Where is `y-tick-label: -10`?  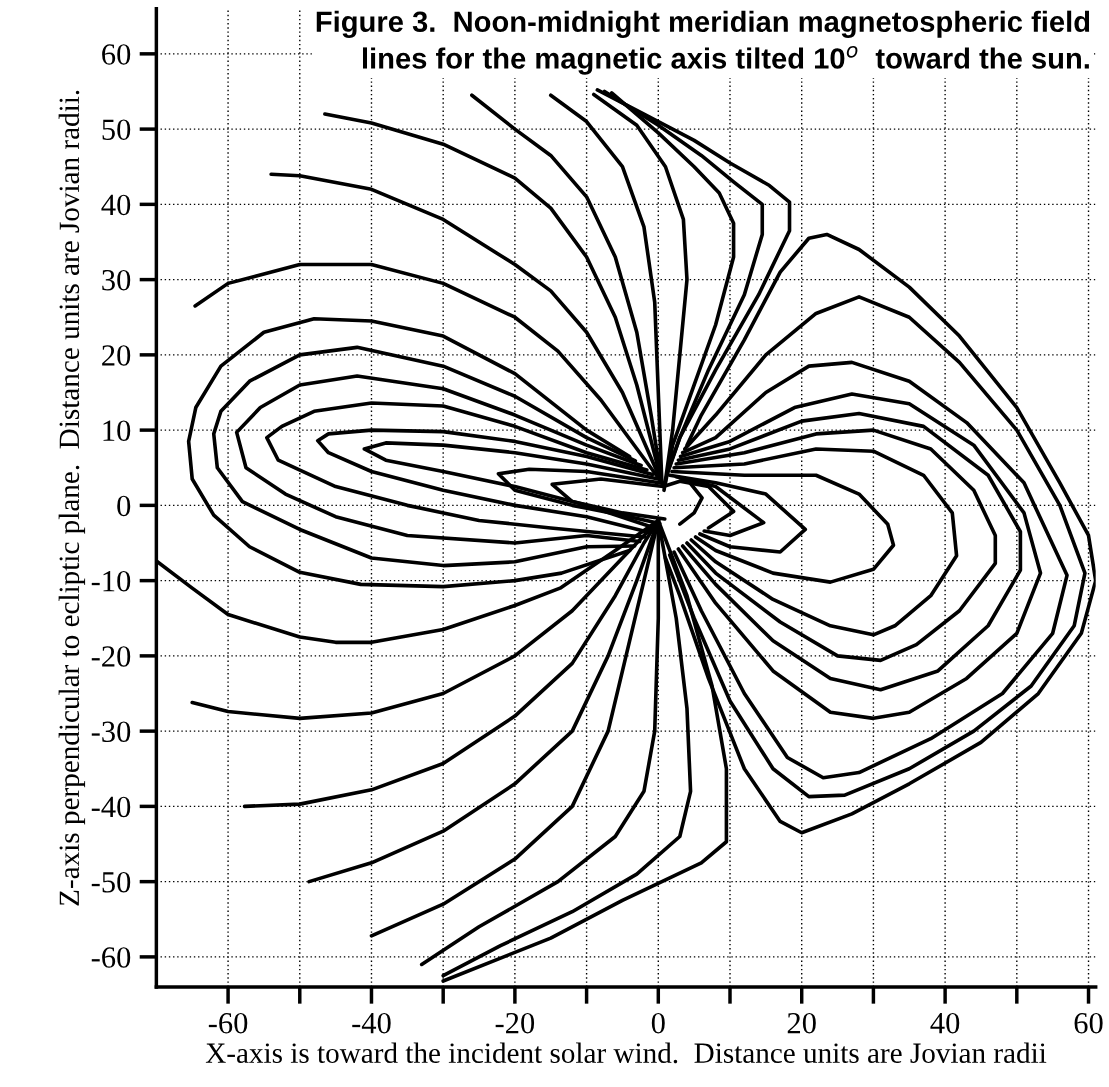 y-tick-label: -10 is located at coordinates (111, 581).